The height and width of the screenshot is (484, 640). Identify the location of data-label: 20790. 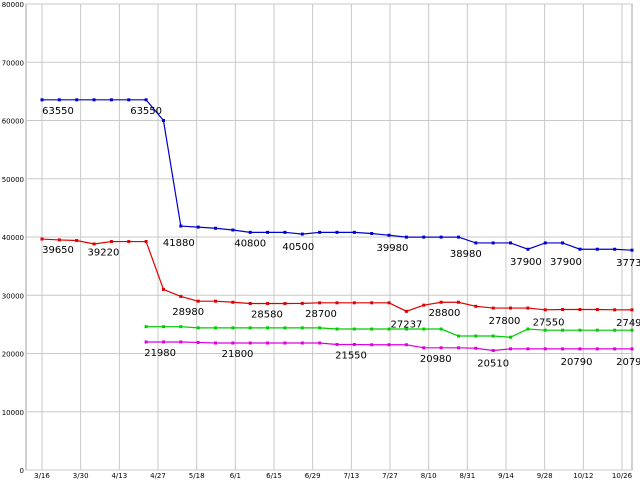
(577, 362).